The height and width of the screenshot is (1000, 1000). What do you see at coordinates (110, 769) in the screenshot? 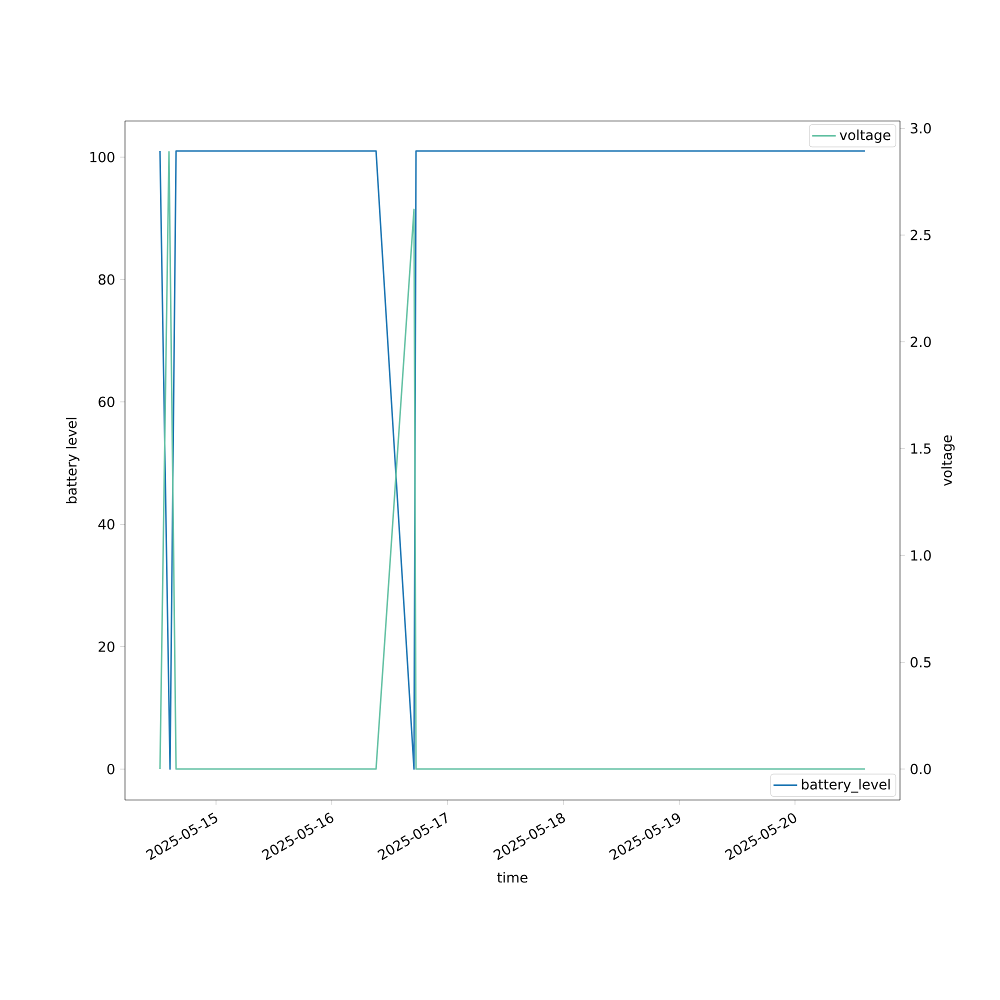
I see `y-tick-label: 0` at bounding box center [110, 769].